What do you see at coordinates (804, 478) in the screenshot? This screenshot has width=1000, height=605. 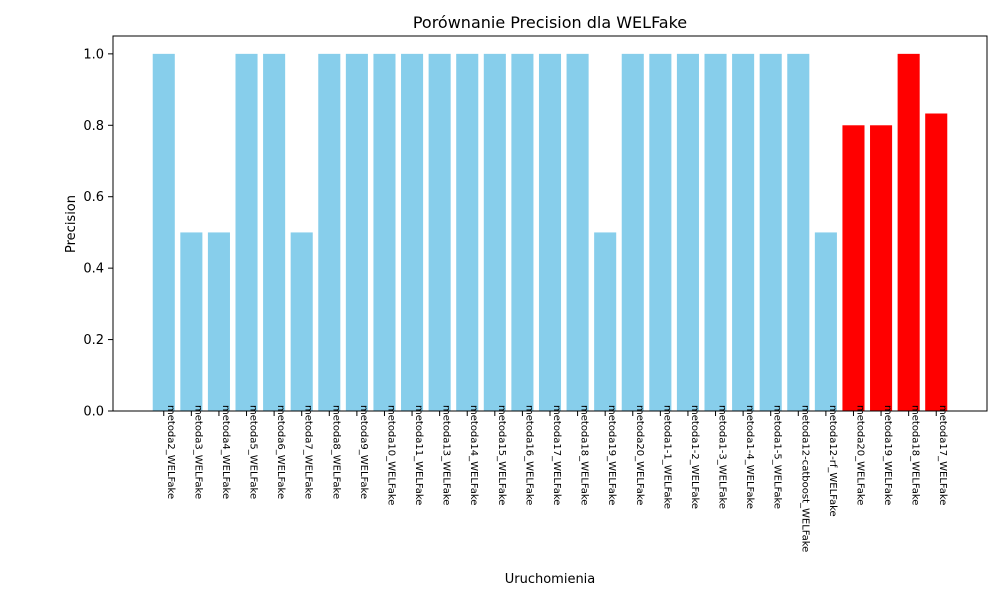 I see `x-tick-label: metoda12-catboost_WELFake` at bounding box center [804, 478].